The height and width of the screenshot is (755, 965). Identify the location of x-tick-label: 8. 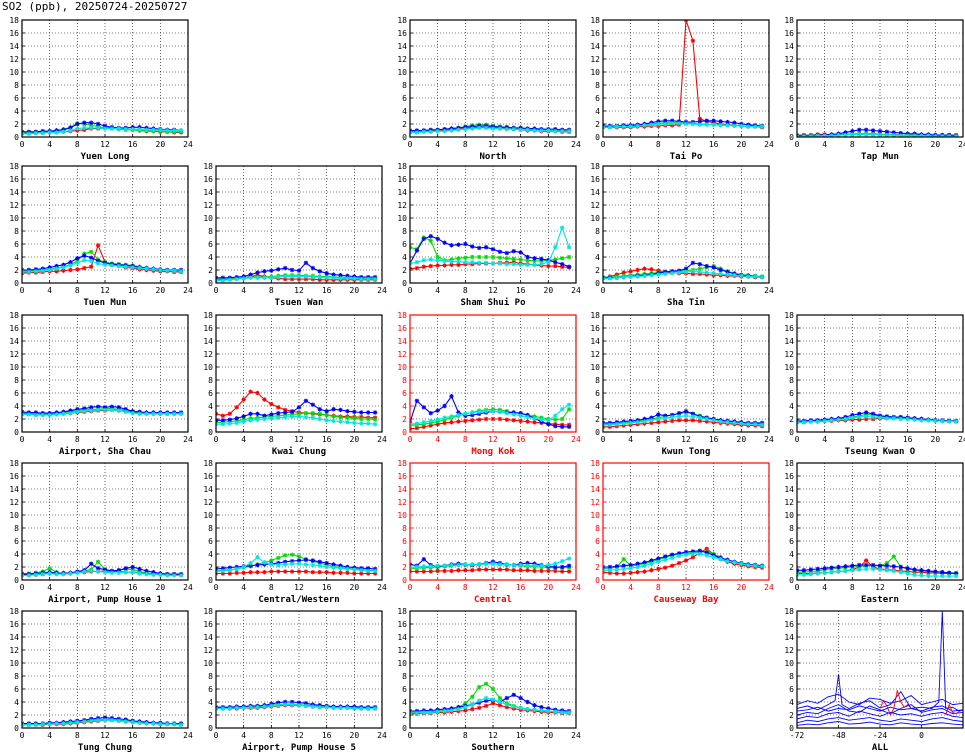
(77, 439).